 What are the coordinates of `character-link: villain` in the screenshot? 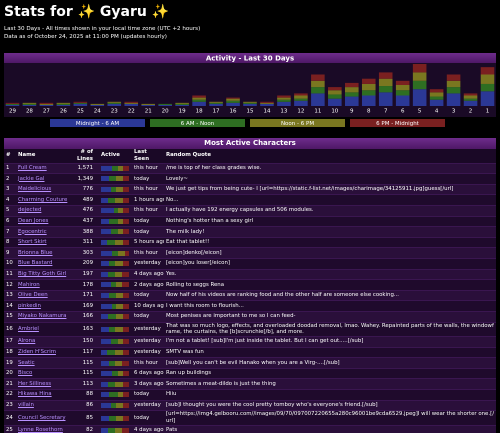 It's located at (26, 405).